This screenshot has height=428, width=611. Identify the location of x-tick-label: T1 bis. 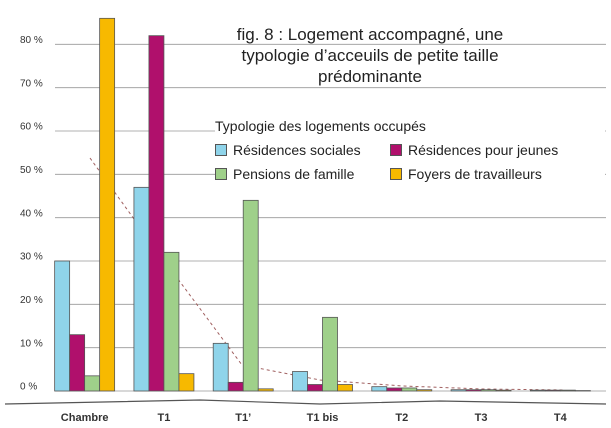
(323, 418).